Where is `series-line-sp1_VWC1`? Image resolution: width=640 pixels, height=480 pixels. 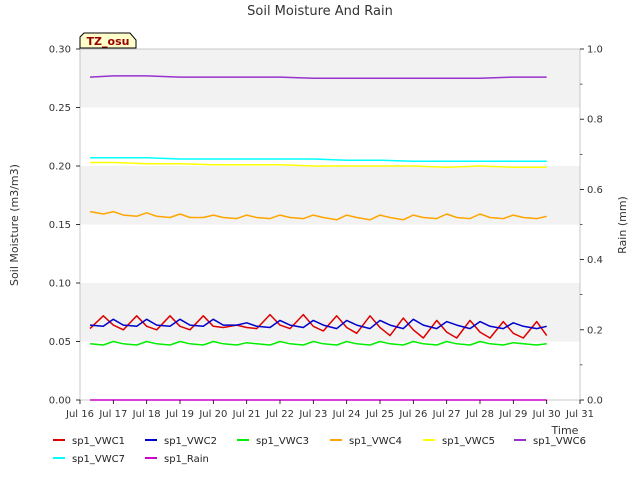
series-line-sp1_VWC1 is located at coordinates (318, 326).